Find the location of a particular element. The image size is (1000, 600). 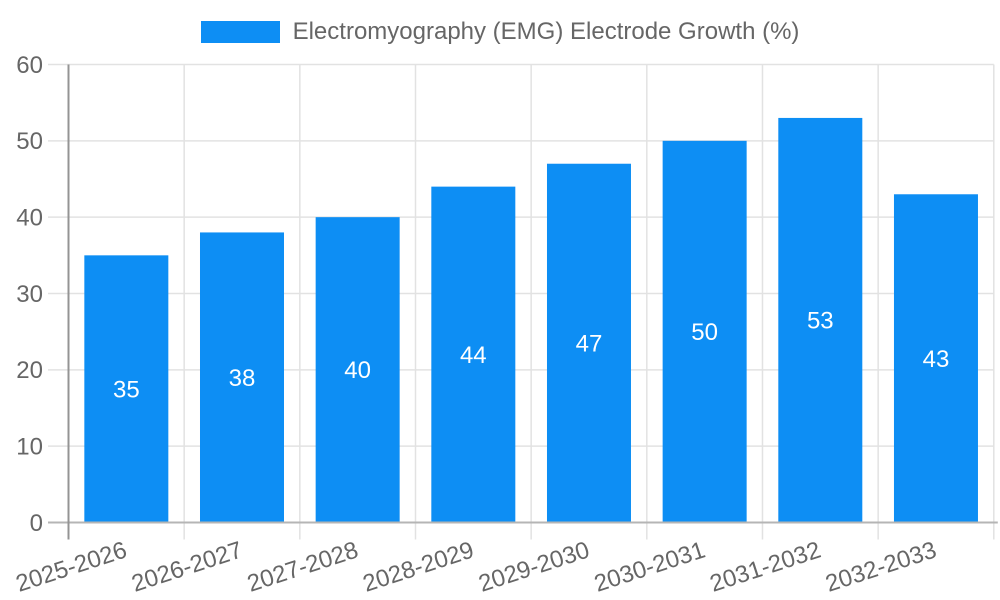

y-axis-tick-label: 50 is located at coordinates (29, 141).